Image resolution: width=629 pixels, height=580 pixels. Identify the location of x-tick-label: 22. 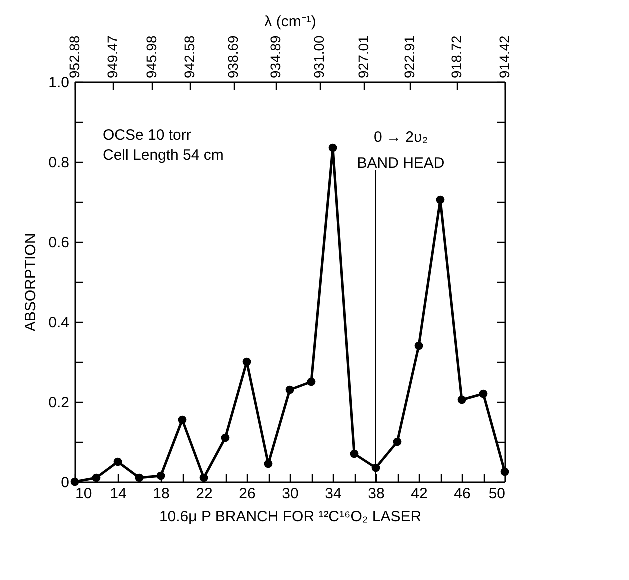
(204, 494).